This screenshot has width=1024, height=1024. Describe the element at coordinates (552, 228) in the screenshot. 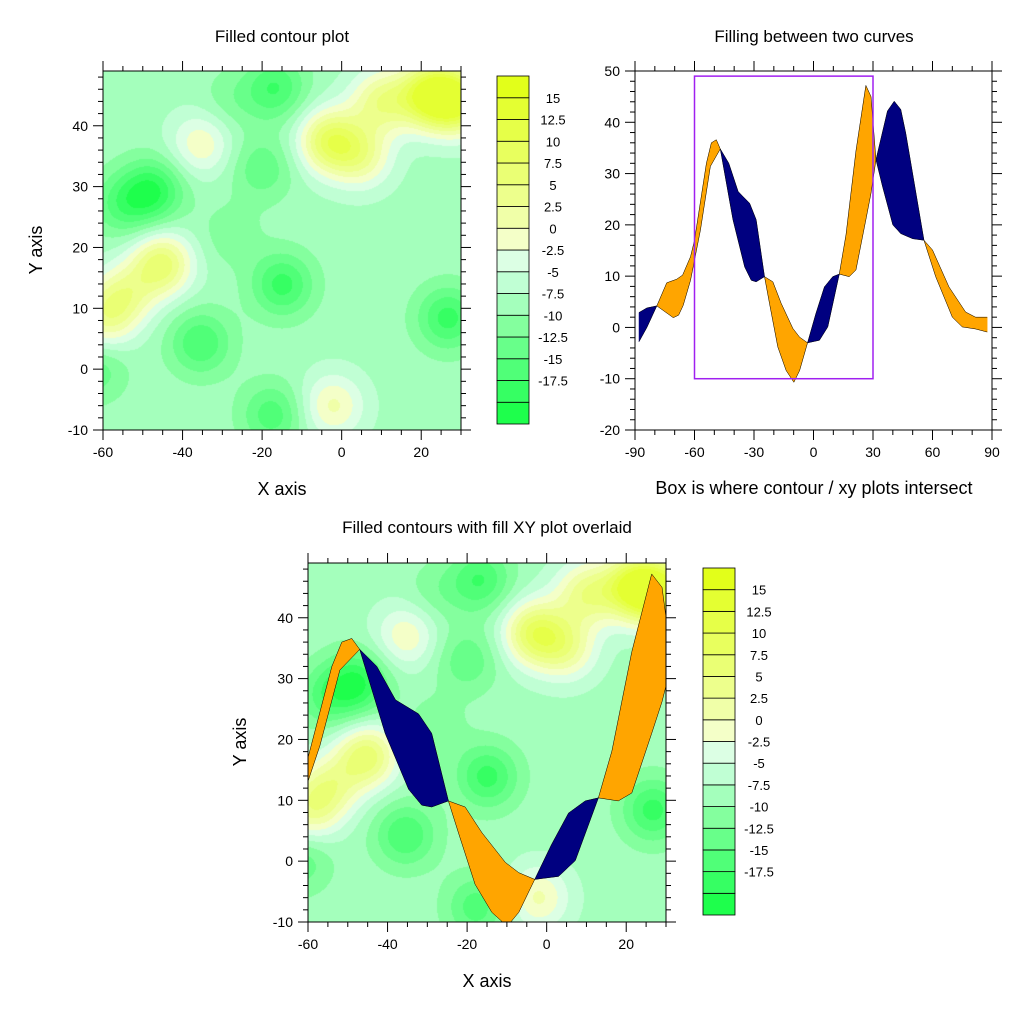

I see `contour-plot-colorbar-label: 0` at that location.